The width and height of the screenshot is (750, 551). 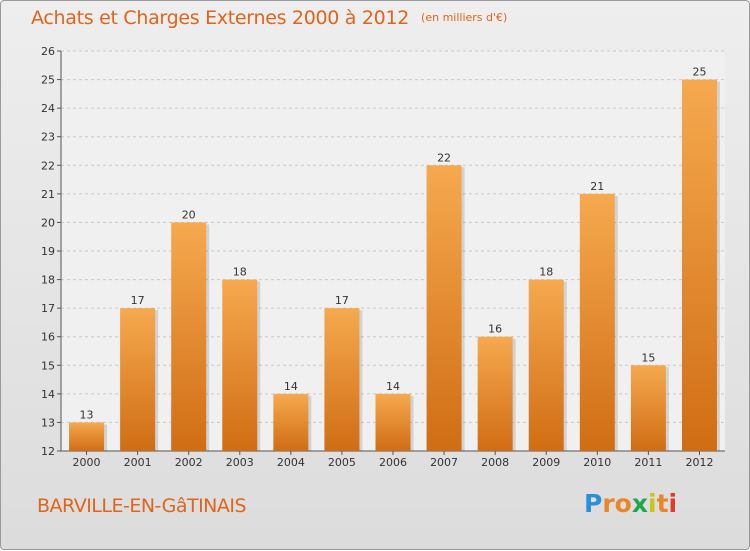 I want to click on commune-name: BARVILLE-EN-GâTINAIS, so click(x=142, y=506).